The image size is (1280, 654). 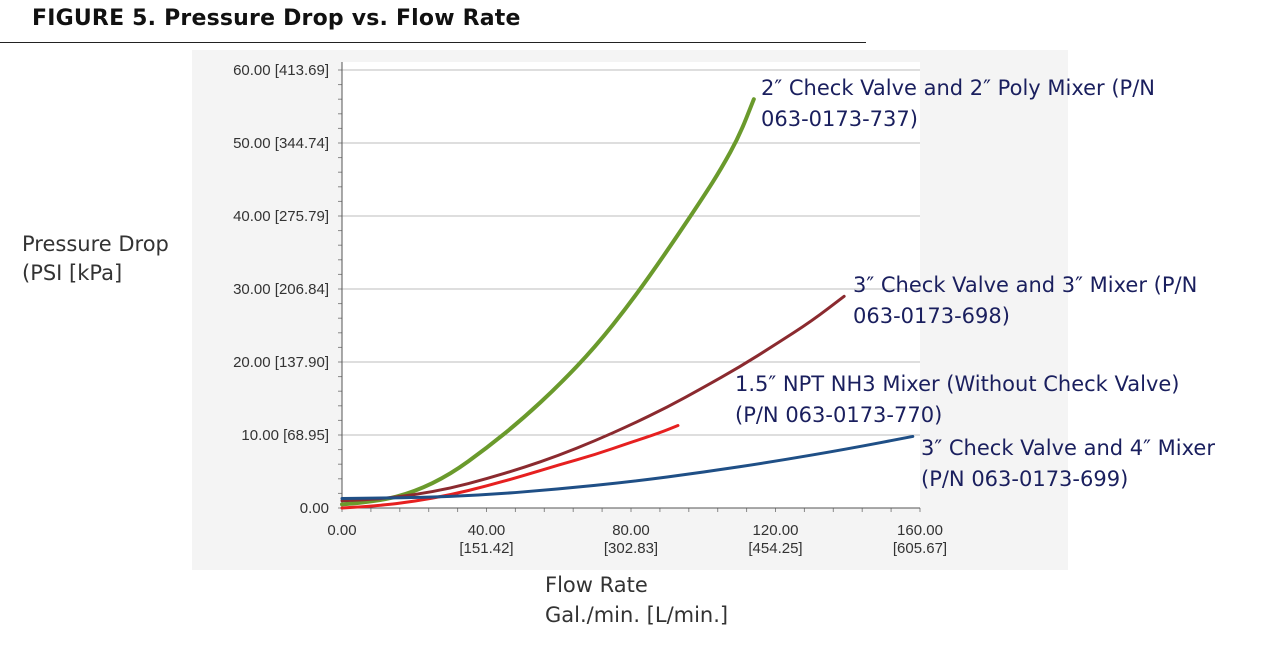 I want to click on series-label-2in-check-poly: 063-0173-737), so click(x=839, y=119).